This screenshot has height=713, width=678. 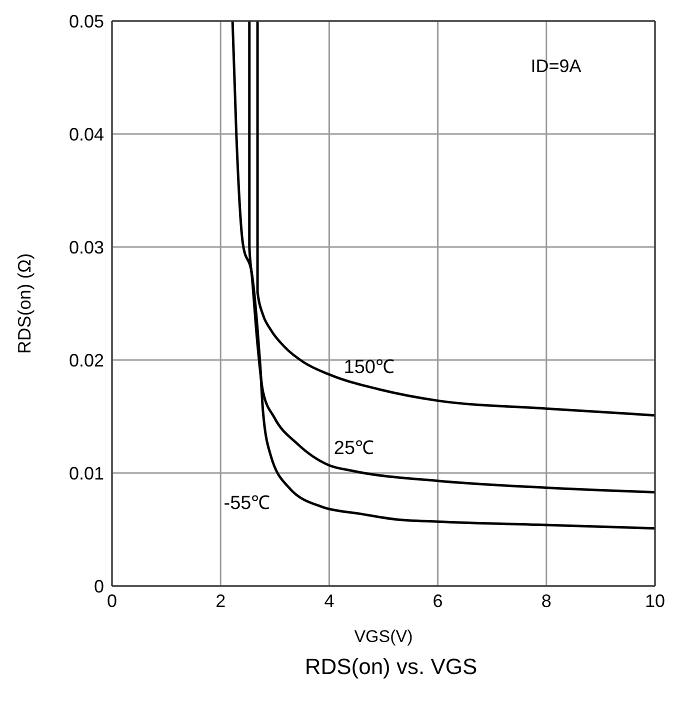 I want to click on y-tick-label: 0.02, so click(x=86, y=360).